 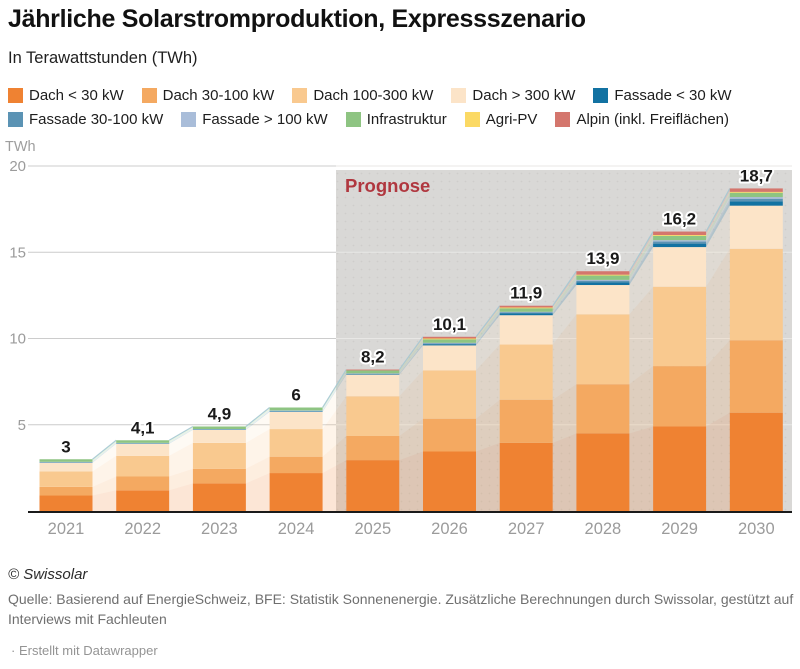 What do you see at coordinates (66, 529) in the screenshot?
I see `x-axis-label: 2021` at bounding box center [66, 529].